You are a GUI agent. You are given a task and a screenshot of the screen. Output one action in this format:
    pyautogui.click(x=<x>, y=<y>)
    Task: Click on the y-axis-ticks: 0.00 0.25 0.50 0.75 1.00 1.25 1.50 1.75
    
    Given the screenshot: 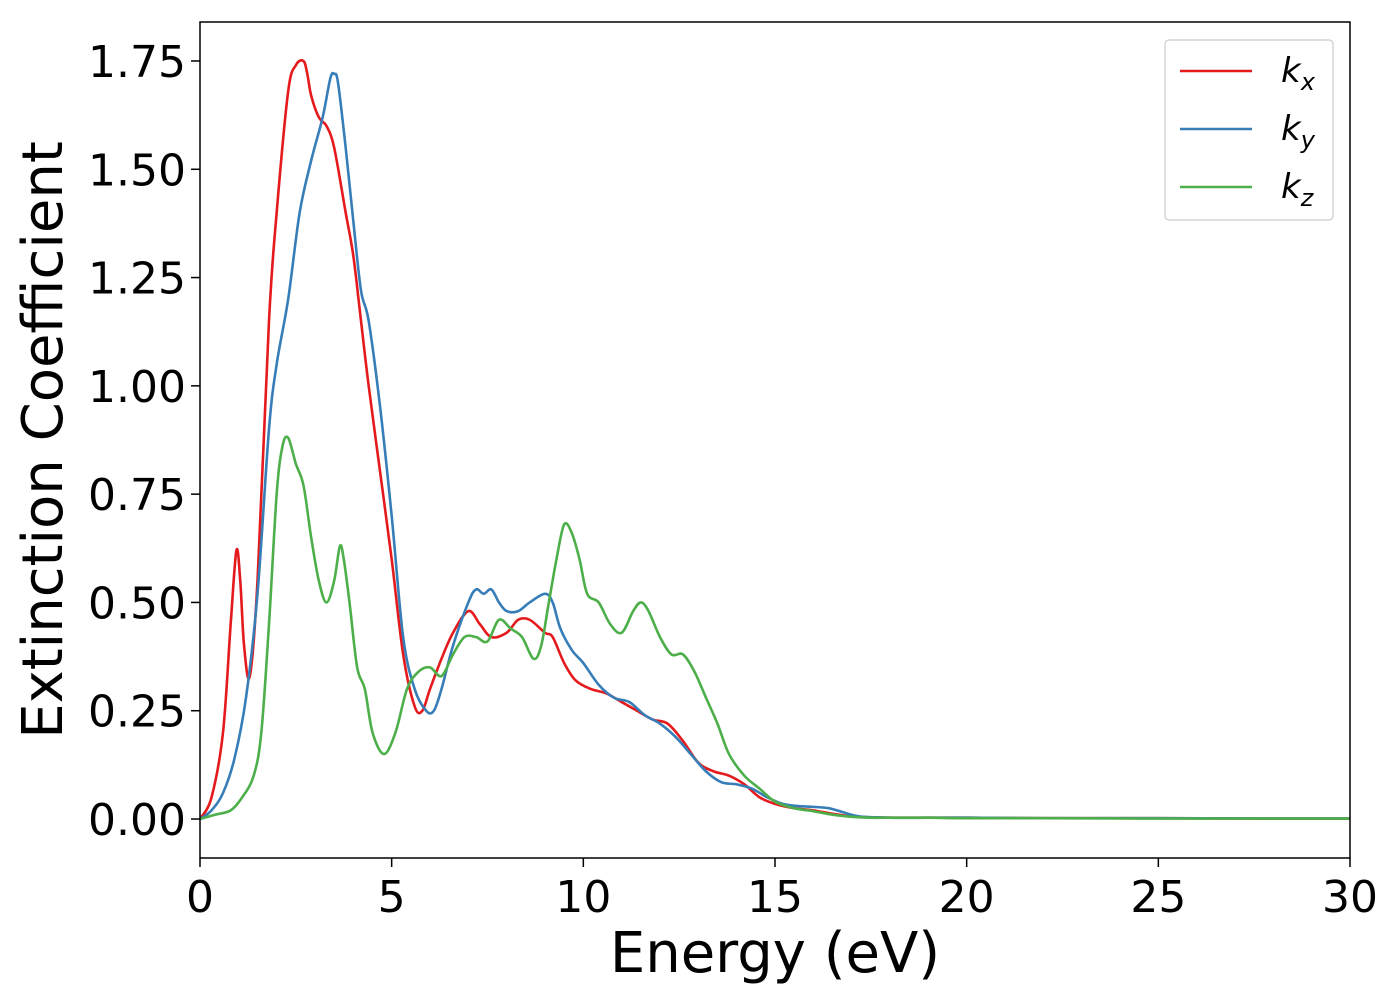 What is the action you would take?
    pyautogui.click(x=144, y=441)
    